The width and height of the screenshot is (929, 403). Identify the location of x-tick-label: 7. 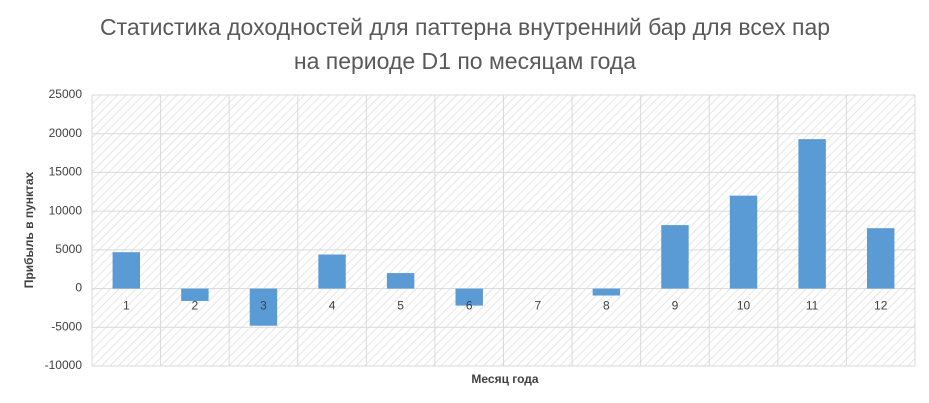
(537, 306).